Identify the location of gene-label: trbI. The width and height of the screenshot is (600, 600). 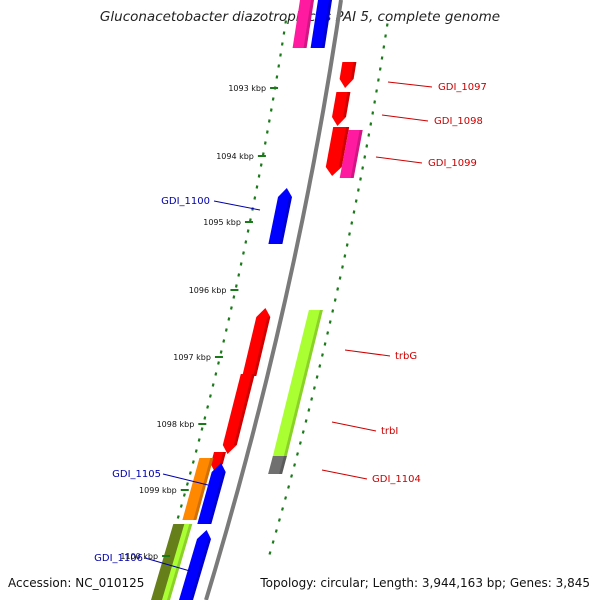
(389, 431).